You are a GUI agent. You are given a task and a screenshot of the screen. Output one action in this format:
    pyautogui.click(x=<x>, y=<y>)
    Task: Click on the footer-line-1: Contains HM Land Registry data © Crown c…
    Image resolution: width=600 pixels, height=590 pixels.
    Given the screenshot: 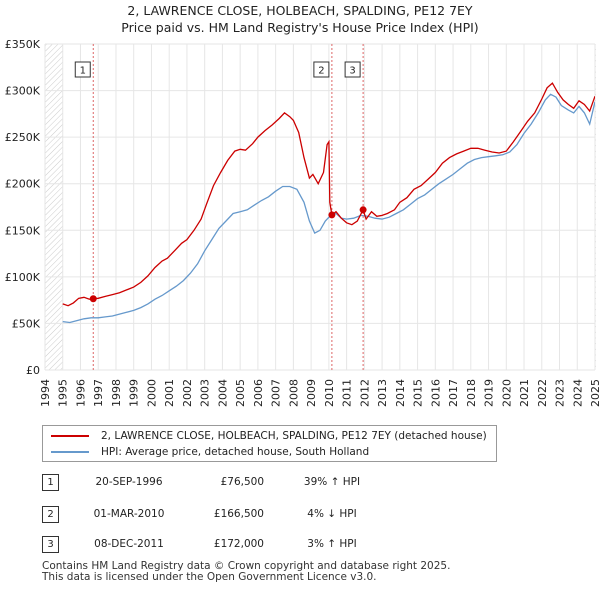 What is the action you would take?
    pyautogui.click(x=246, y=566)
    